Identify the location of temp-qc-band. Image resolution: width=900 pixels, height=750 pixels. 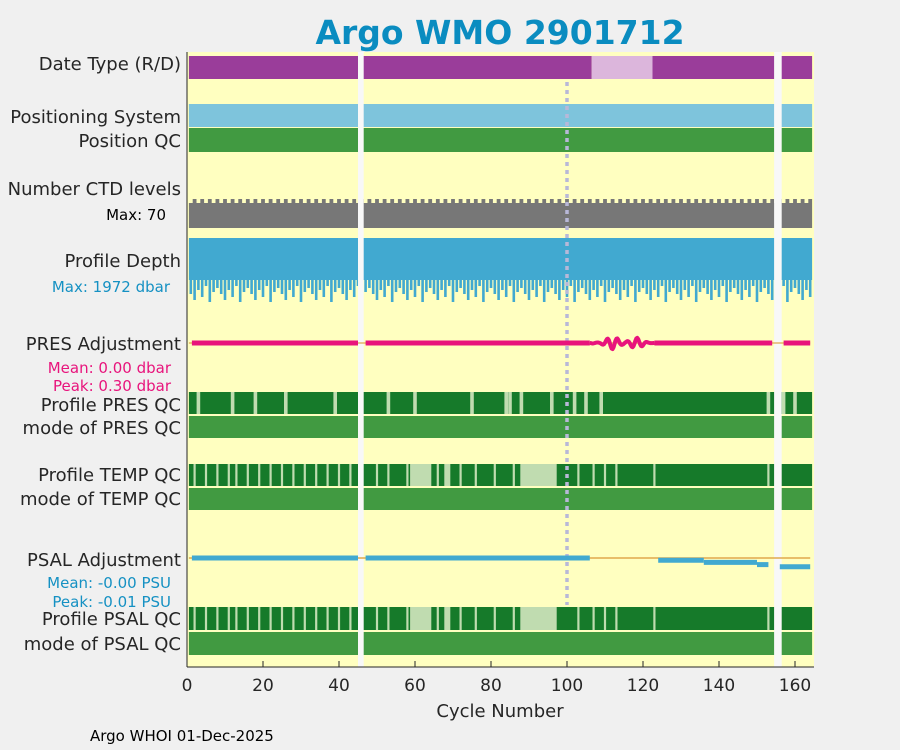
(500, 475).